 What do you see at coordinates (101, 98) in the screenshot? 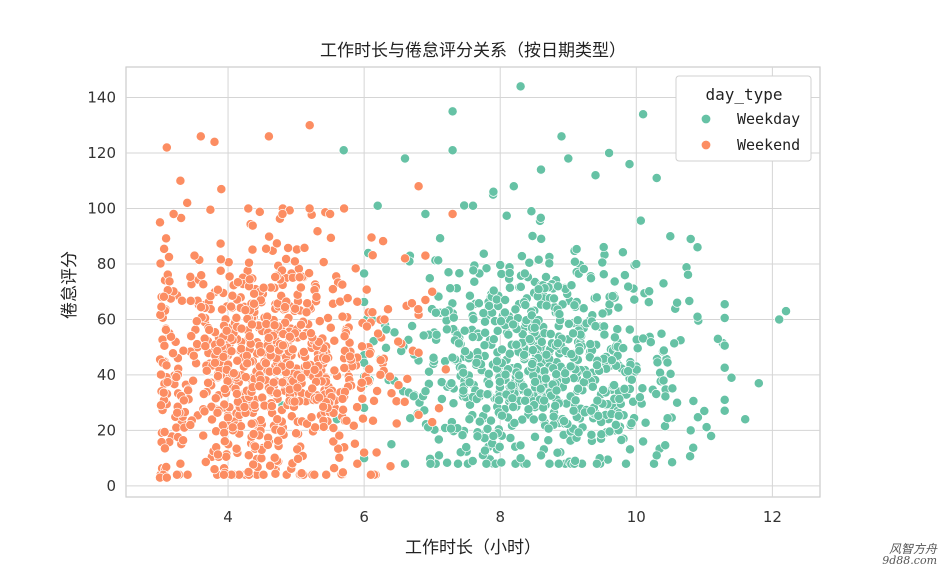
I see `y-tick-label: 140` at bounding box center [101, 98].